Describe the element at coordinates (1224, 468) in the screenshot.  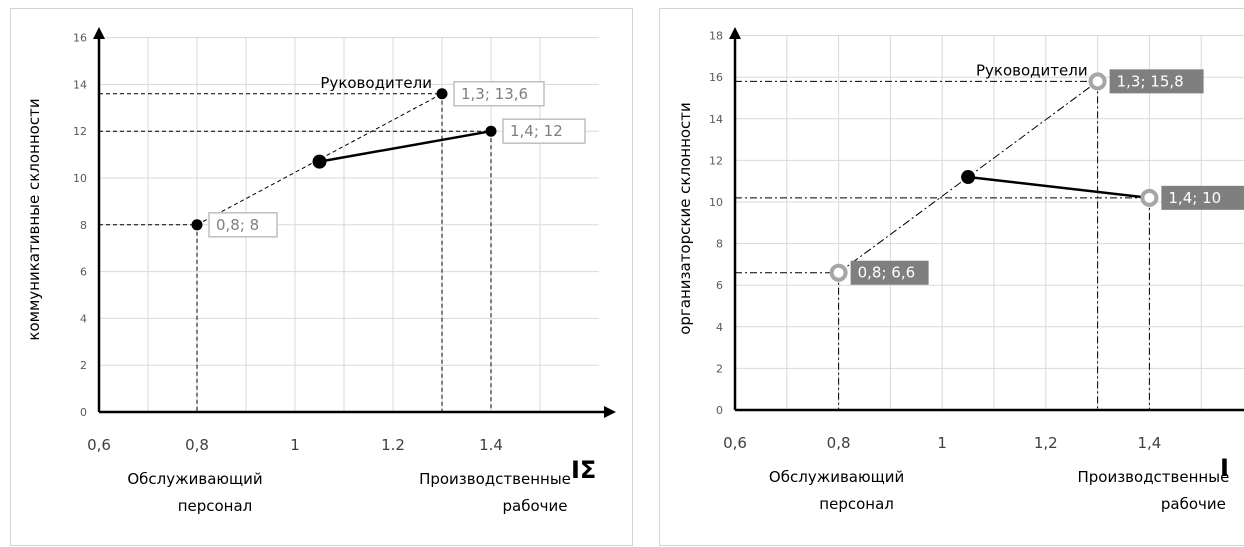
I see `x-axis-title: I` at that location.